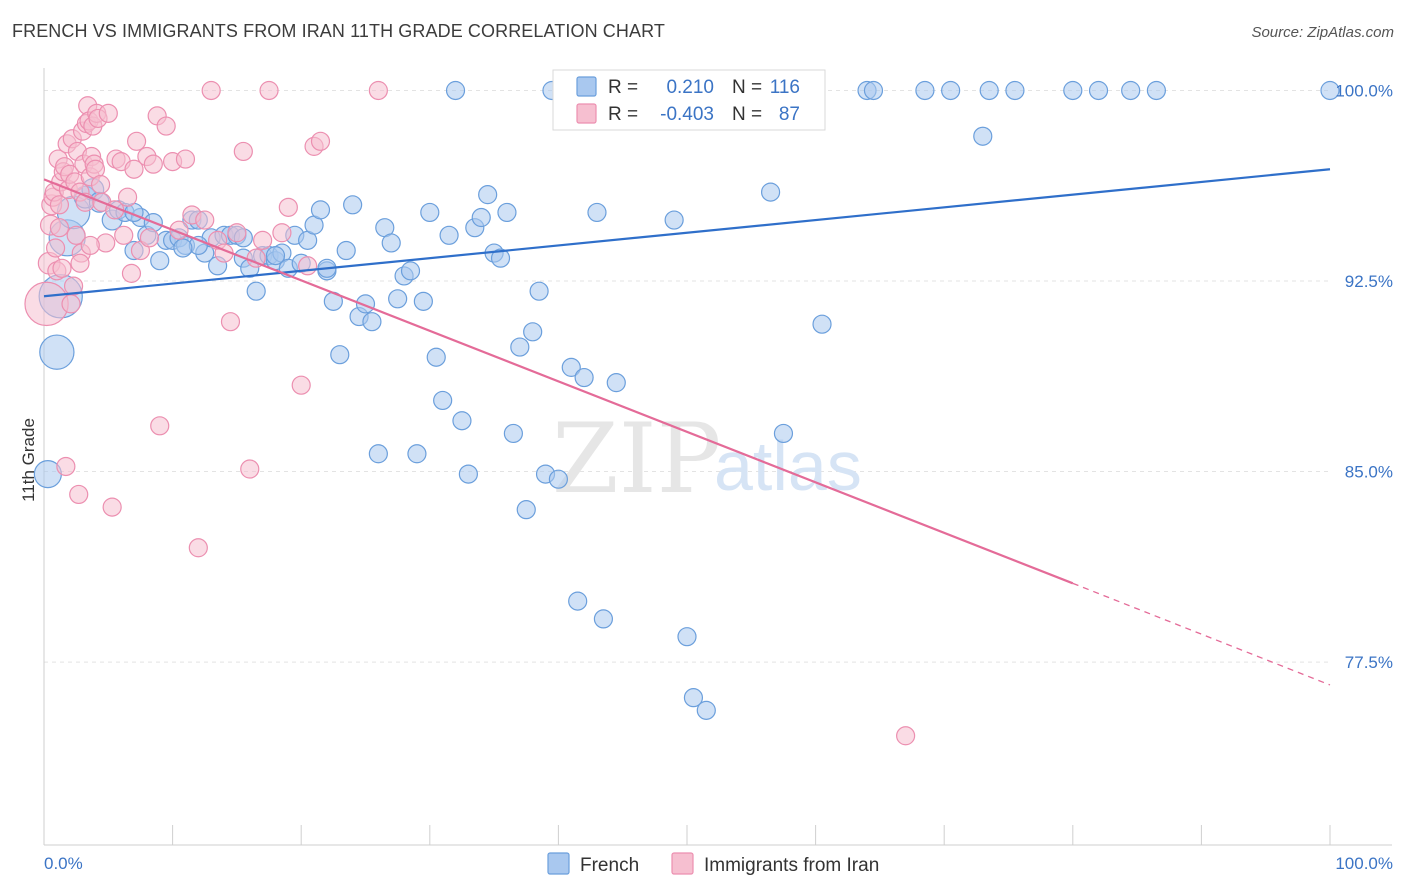 This screenshot has height=892, width=1406. Describe the element at coordinates (636, 459) in the screenshot. I see `watermark-zip: ZIP` at that location.